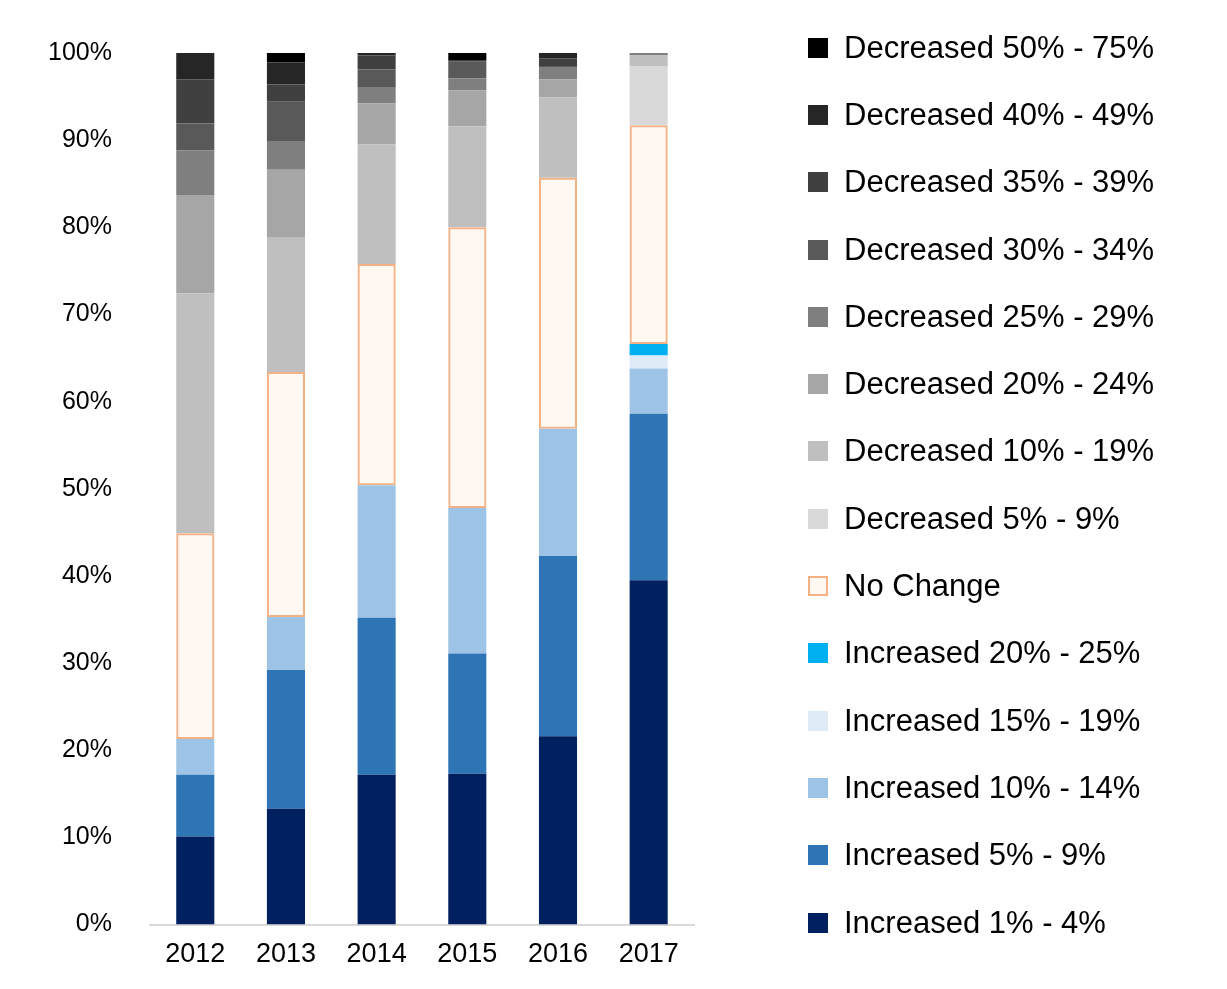  Describe the element at coordinates (999, 316) in the screenshot. I see `legend-label: Decreased 25% - 29%` at that location.